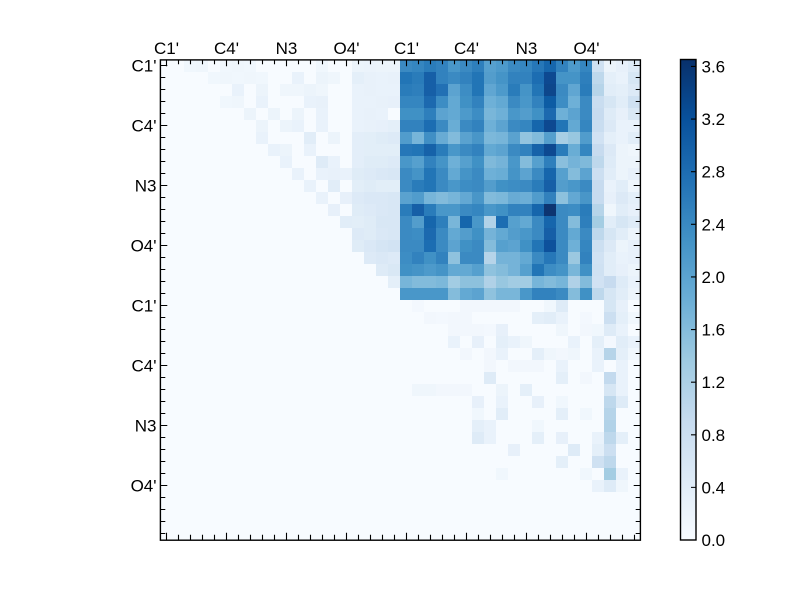 The image size is (800, 600). I want to click on svg-text: 3.2, so click(714, 119).